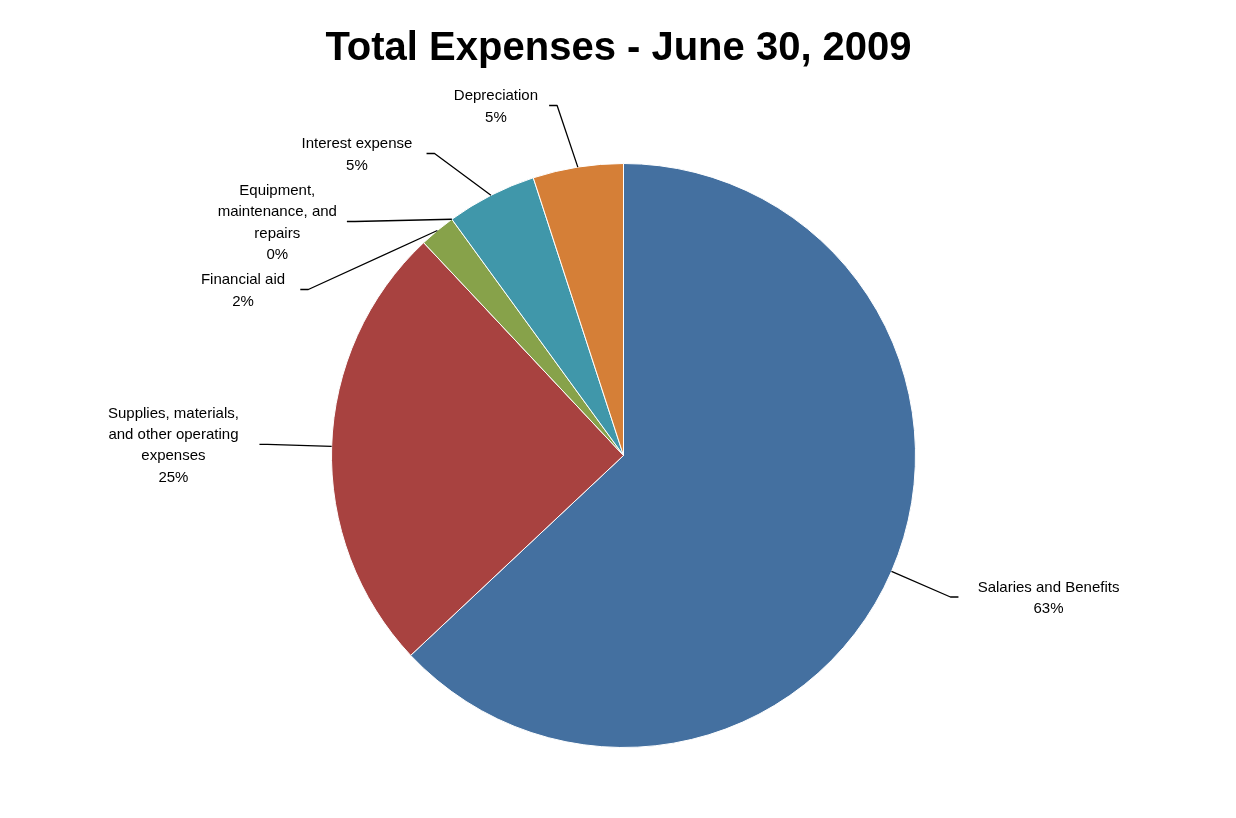 The image size is (1236, 818). Describe the element at coordinates (277, 211) in the screenshot. I see `category-label: Equipment, maintenance, and repairs` at that location.